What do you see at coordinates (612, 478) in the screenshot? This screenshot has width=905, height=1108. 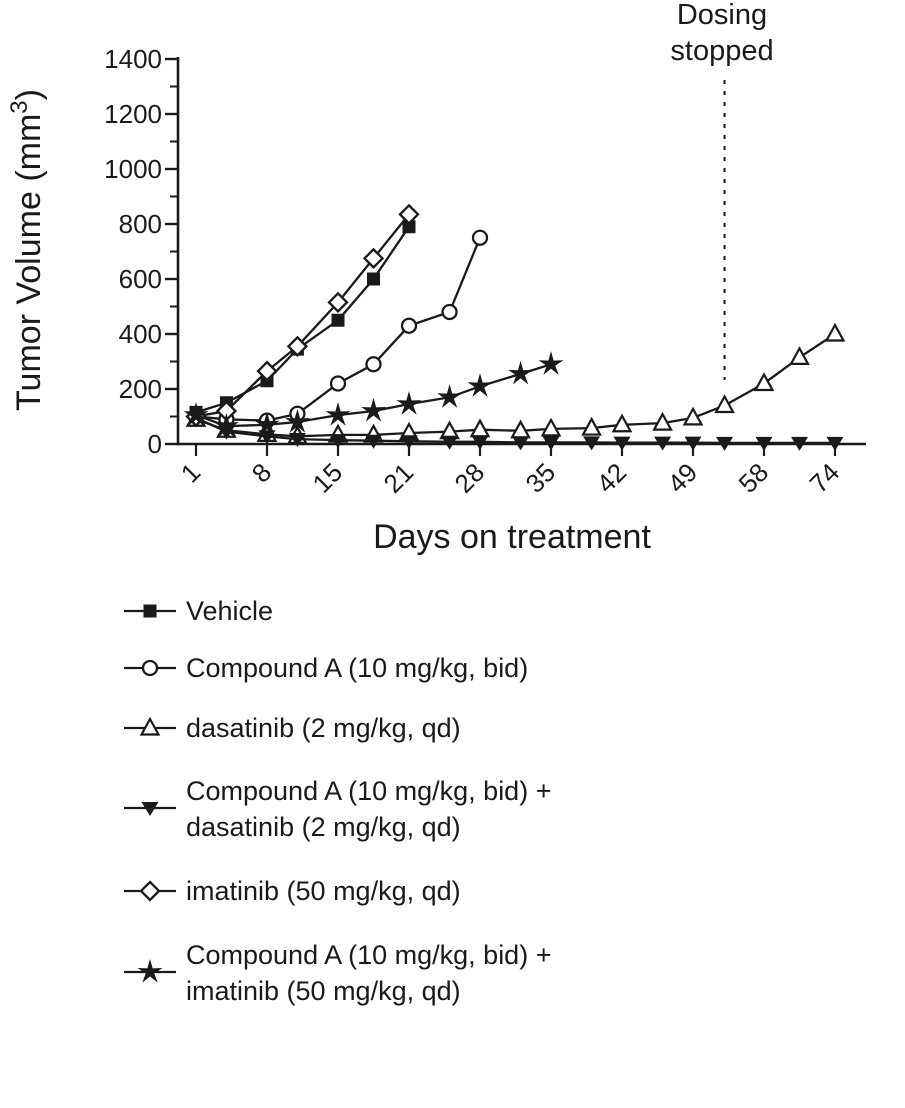 I see `x-tick-label: 42` at bounding box center [612, 478].